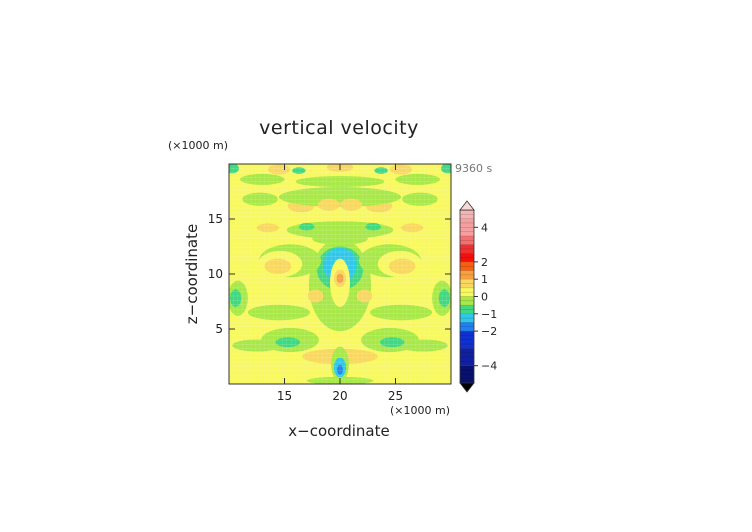 This screenshot has width=752, height=532. I want to click on time-label: 9360 s, so click(473, 168).